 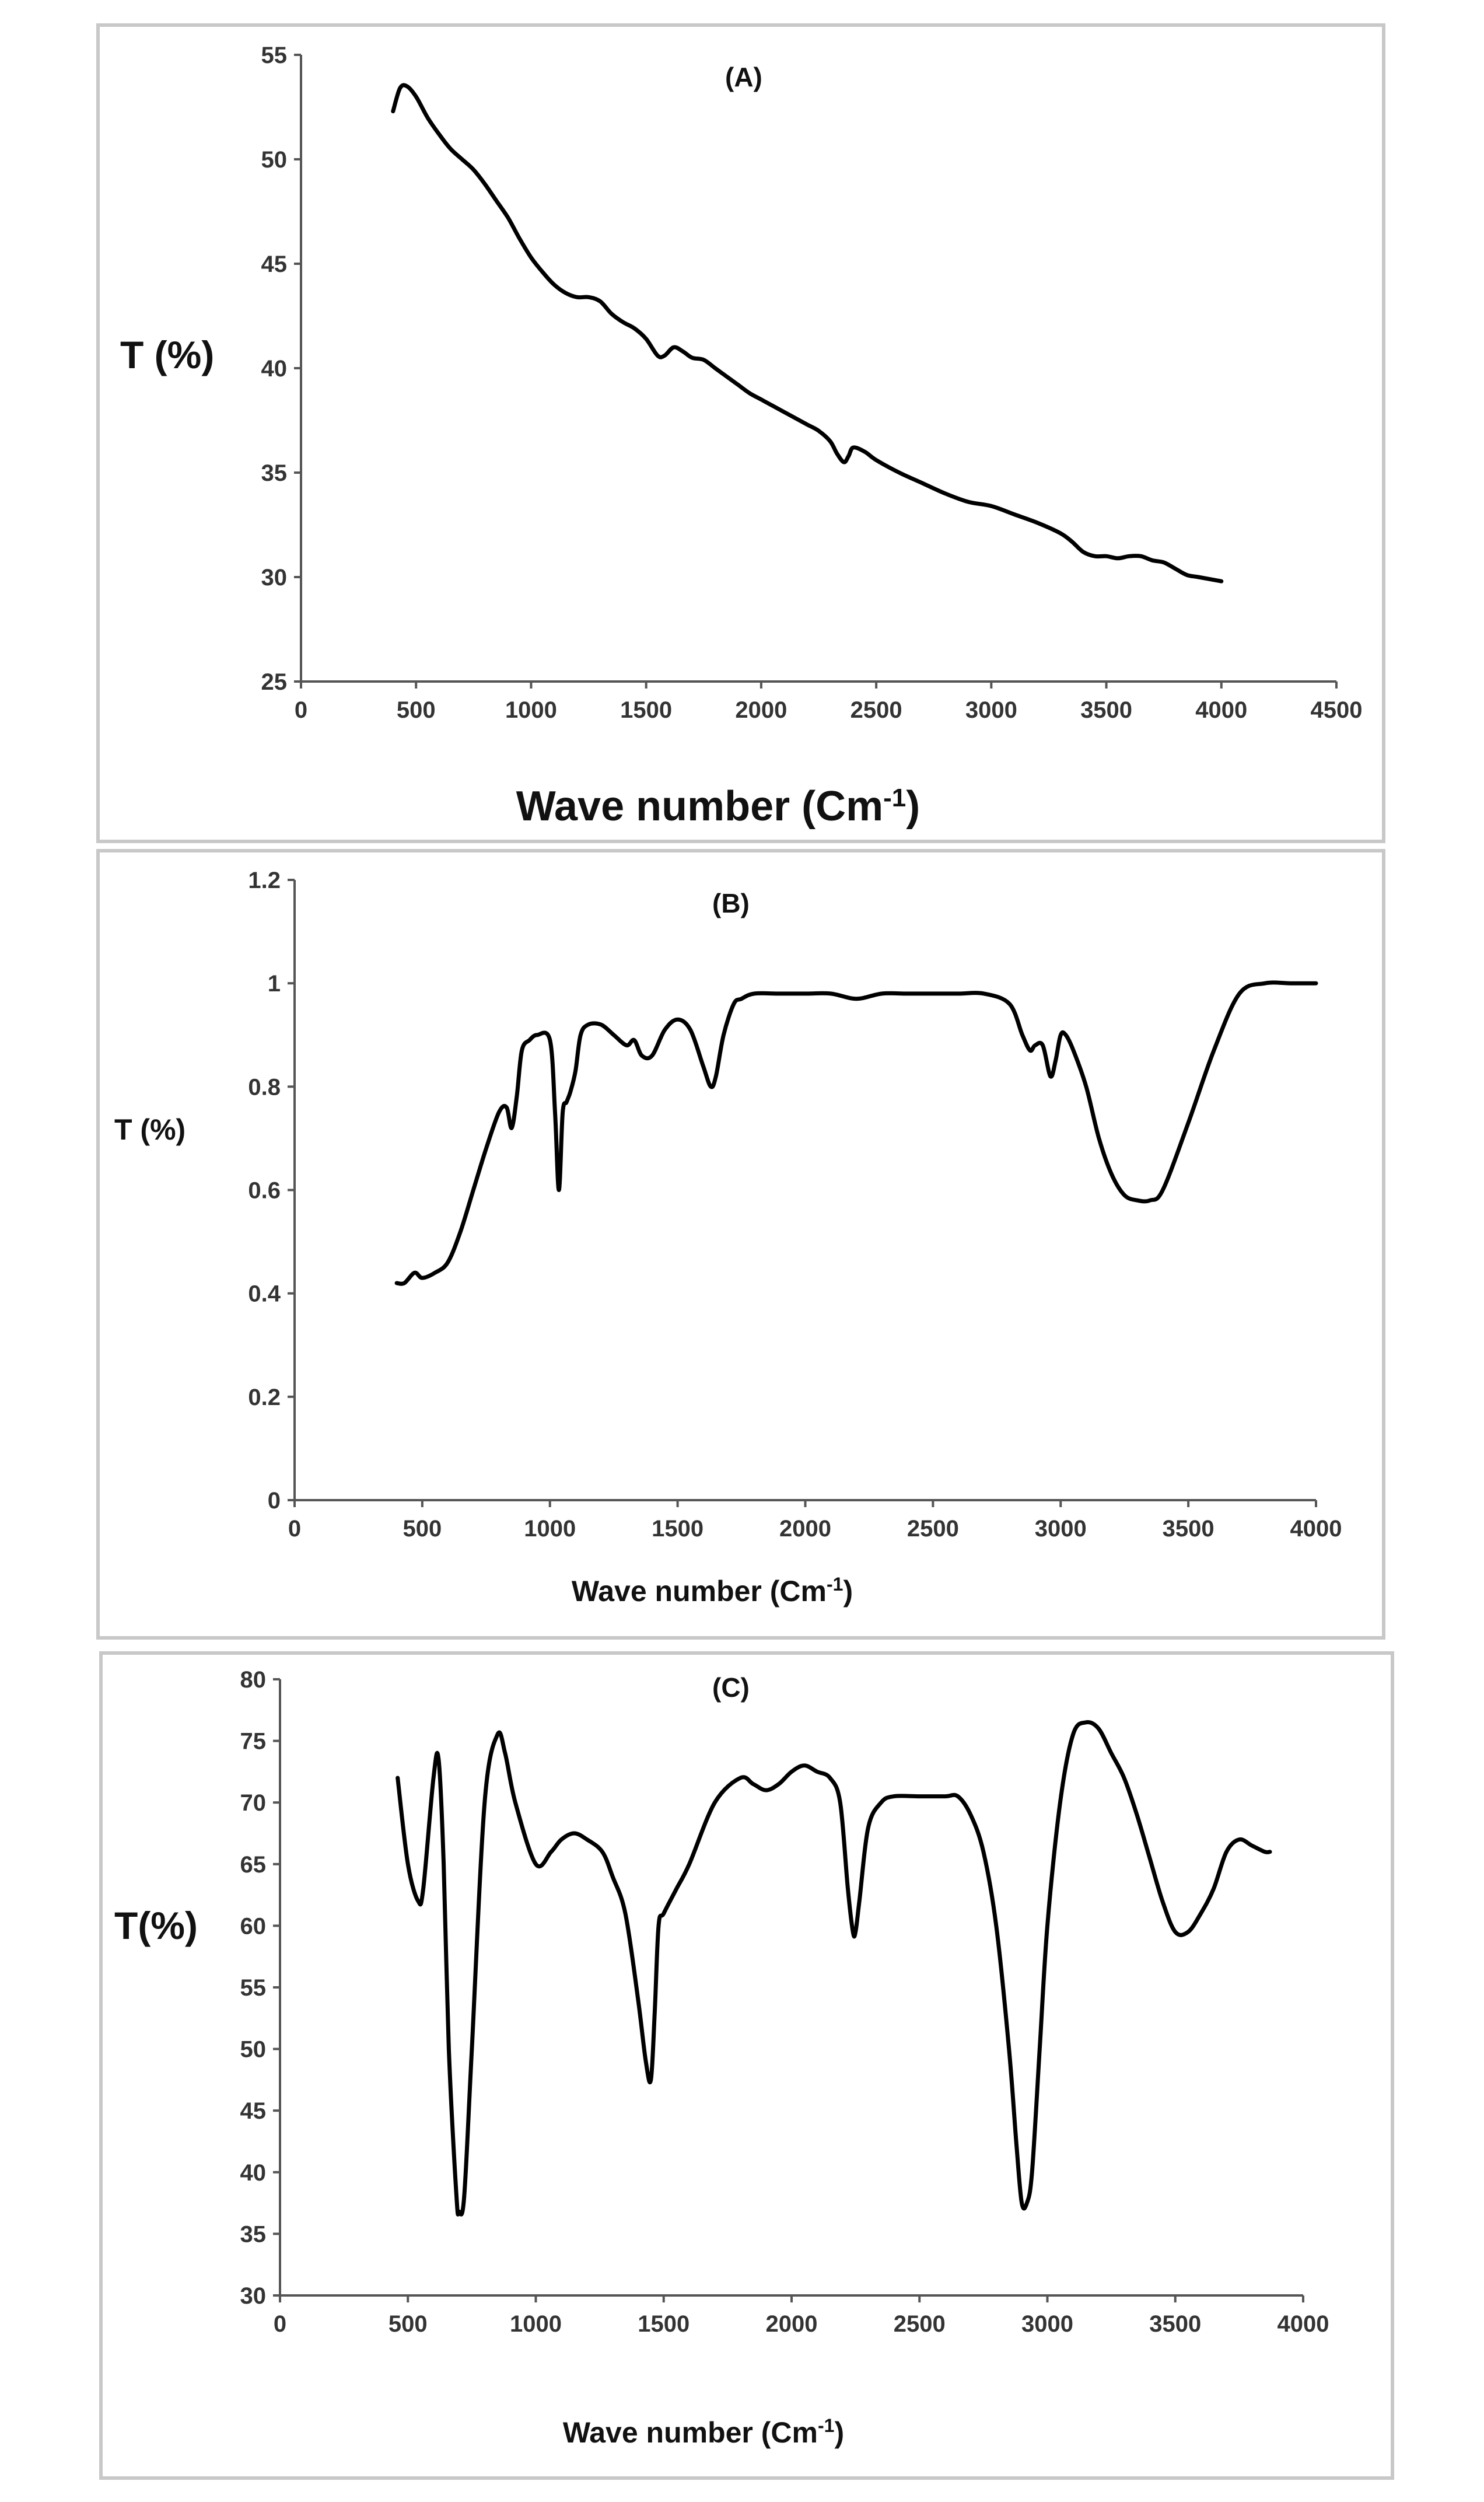 What do you see at coordinates (834, 1968) in the screenshot?
I see `series-line-c` at bounding box center [834, 1968].